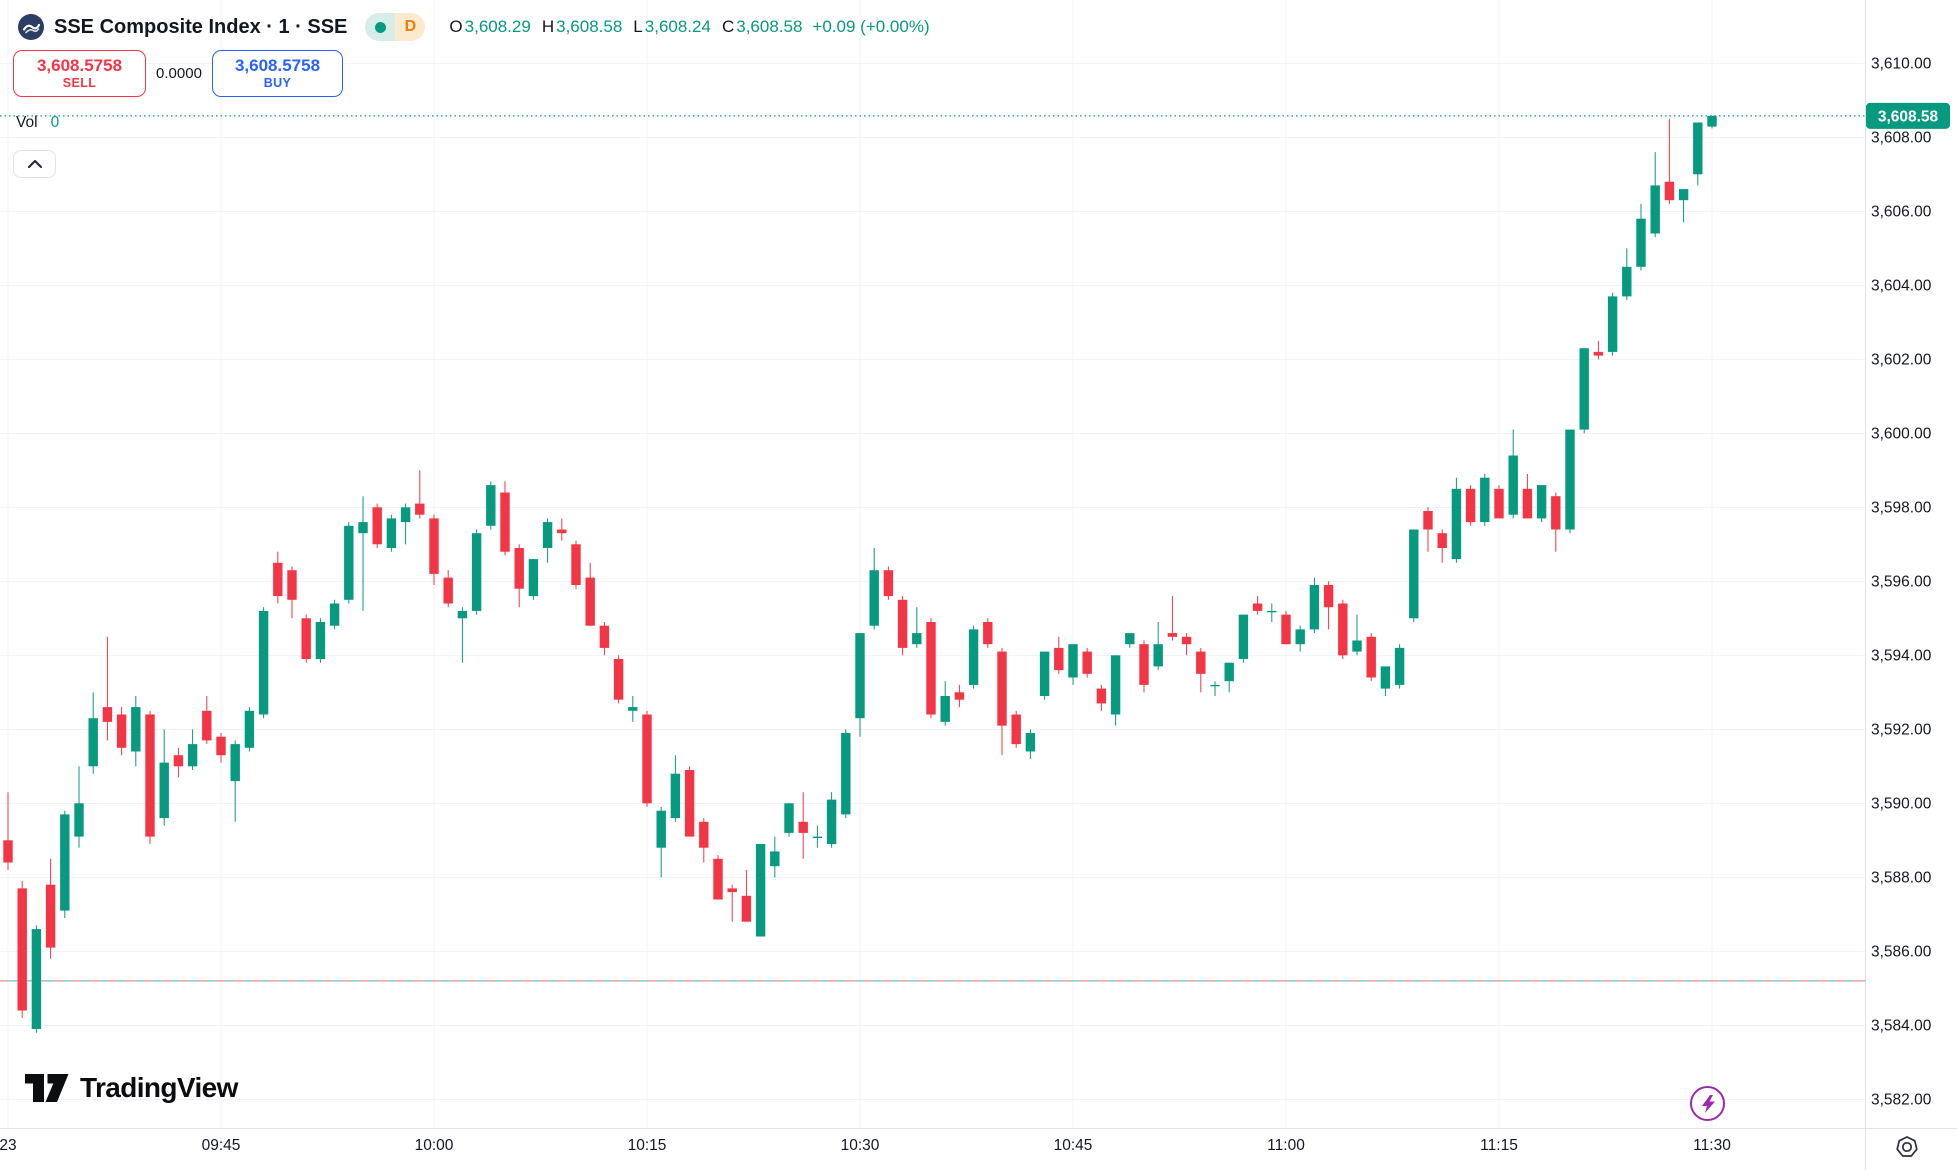 This screenshot has height=1170, width=1957. Describe the element at coordinates (769, 26) in the screenshot. I see `close-value: 3,608.58` at that location.